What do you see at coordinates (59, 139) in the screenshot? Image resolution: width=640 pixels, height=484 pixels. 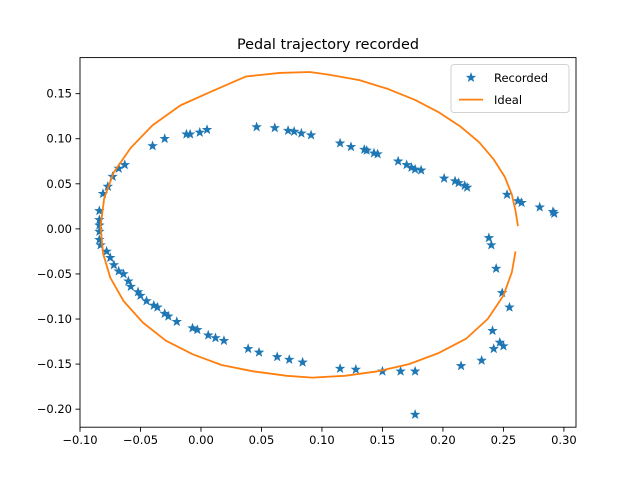 I see `y-tick-label: 0.10` at bounding box center [59, 139].